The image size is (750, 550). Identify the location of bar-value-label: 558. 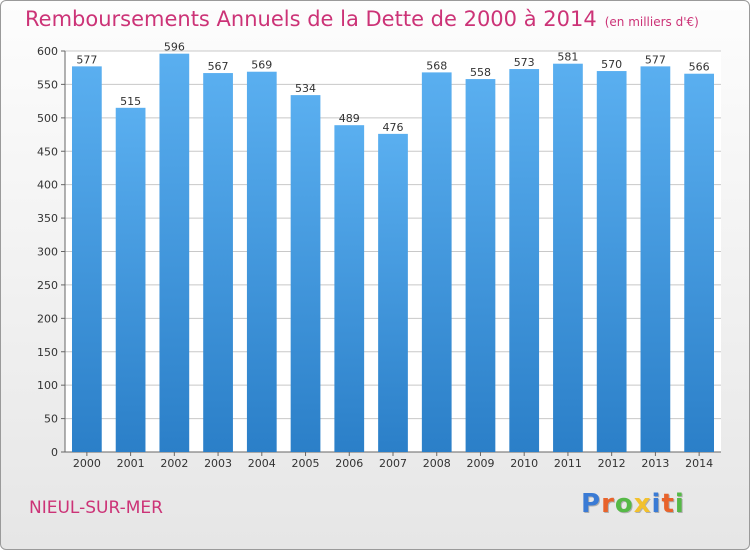
(480, 72).